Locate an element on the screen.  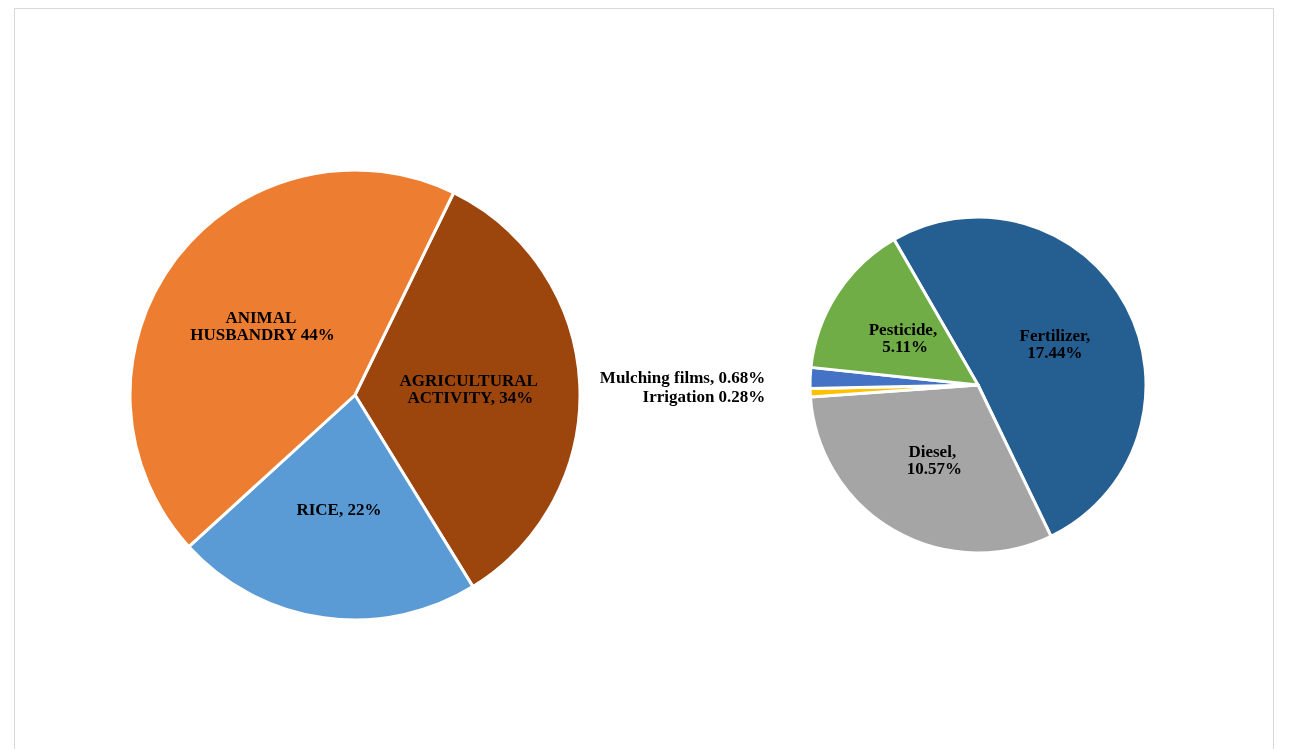
slice-label: Pesticide, 5.11% is located at coordinates (905, 337).